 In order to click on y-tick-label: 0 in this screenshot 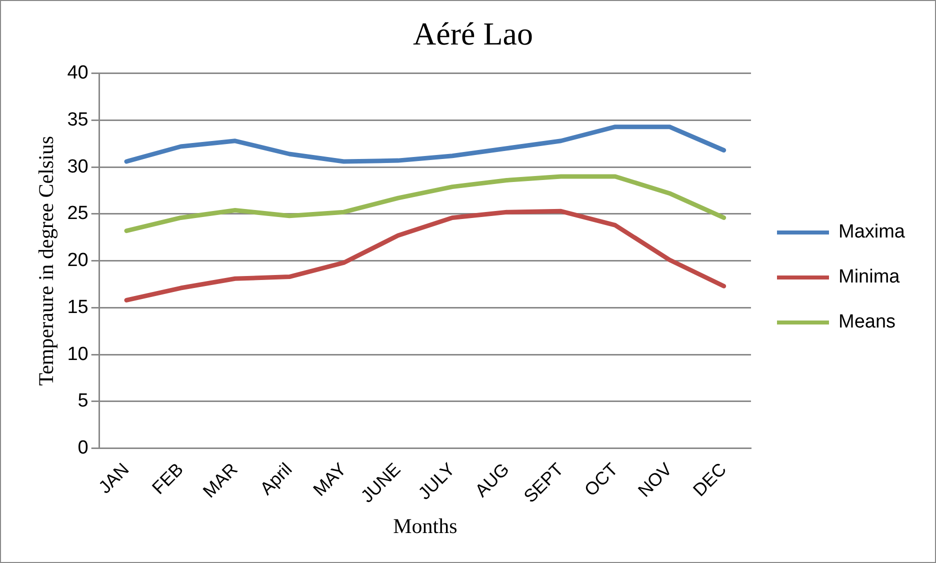, I will do `click(83, 448)`.